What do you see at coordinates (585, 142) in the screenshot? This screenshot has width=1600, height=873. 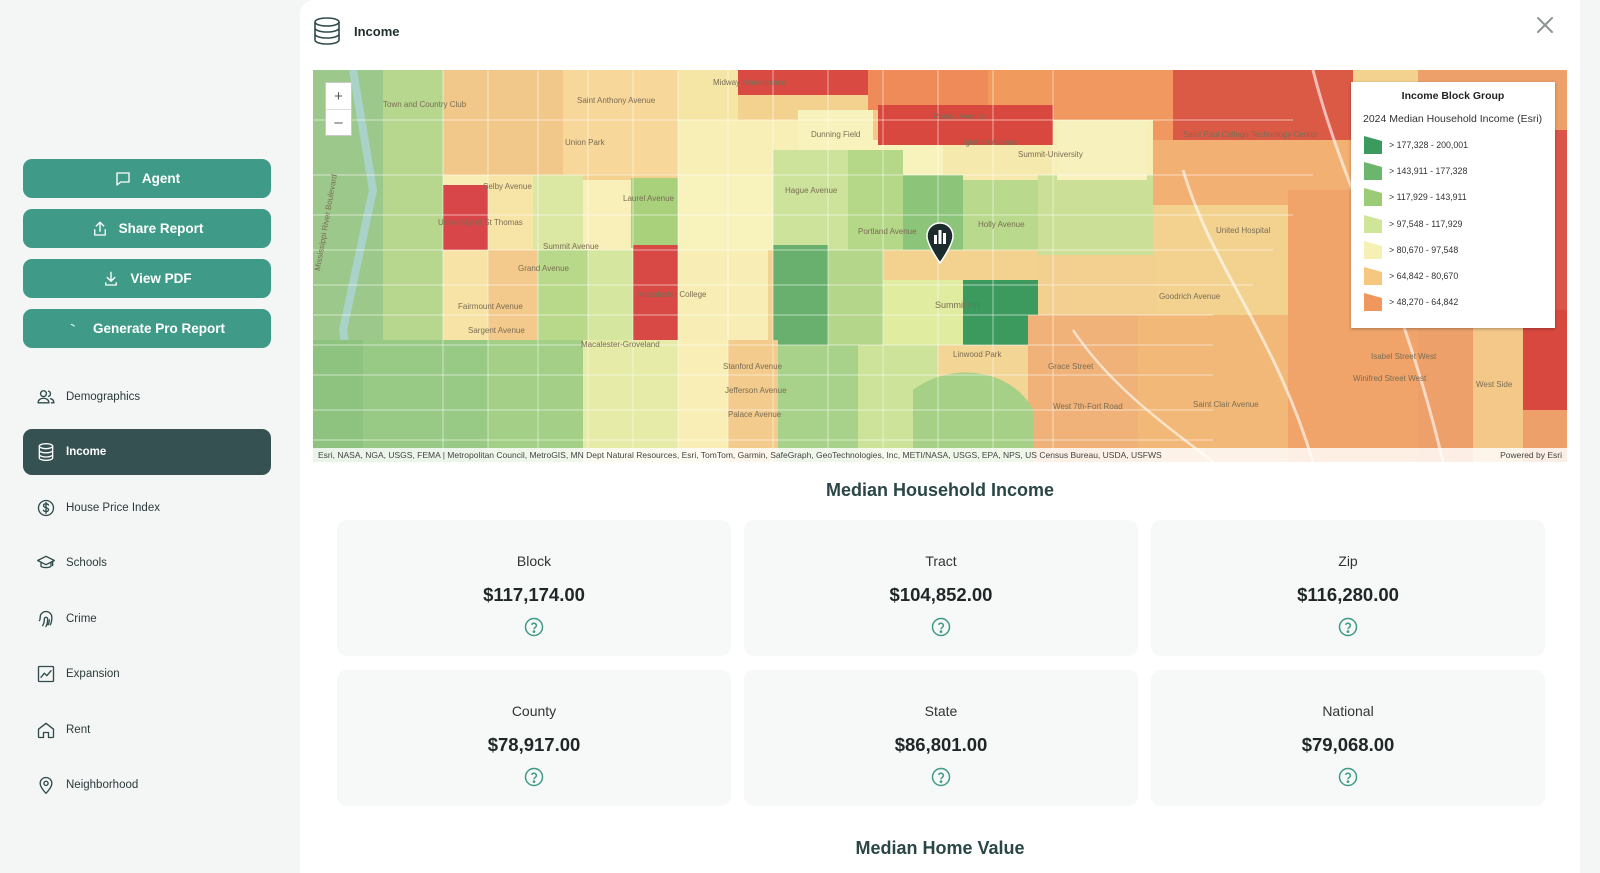 I see `map-label: Union Park` at bounding box center [585, 142].